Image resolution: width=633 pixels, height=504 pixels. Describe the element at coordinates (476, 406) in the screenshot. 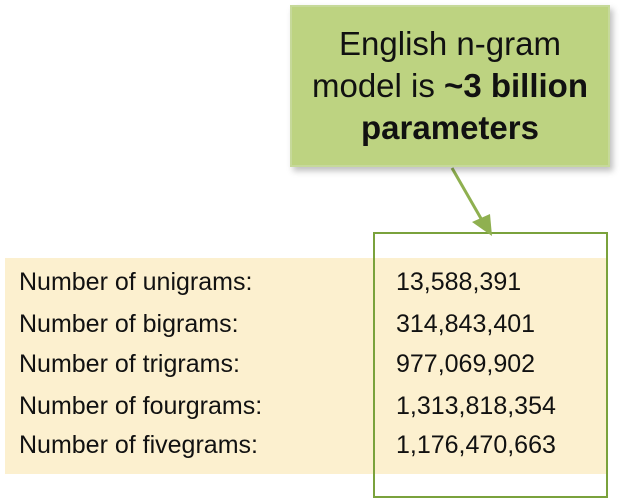

I see `row-value-fourgrams: 1,313,818,354` at that location.